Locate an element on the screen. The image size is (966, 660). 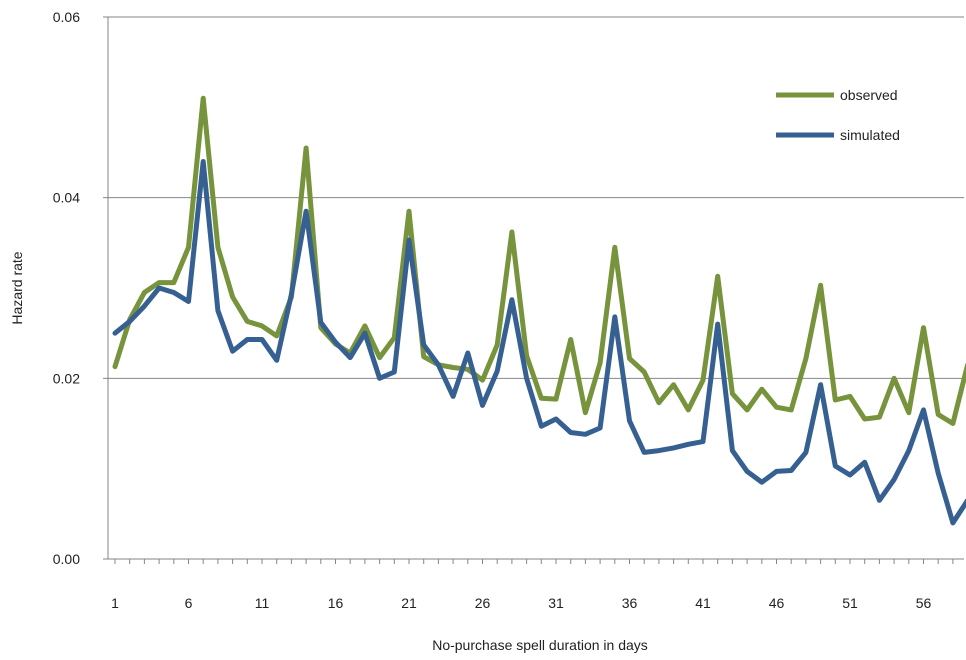
y-axis-title: Hazard rate is located at coordinates (17, 287).